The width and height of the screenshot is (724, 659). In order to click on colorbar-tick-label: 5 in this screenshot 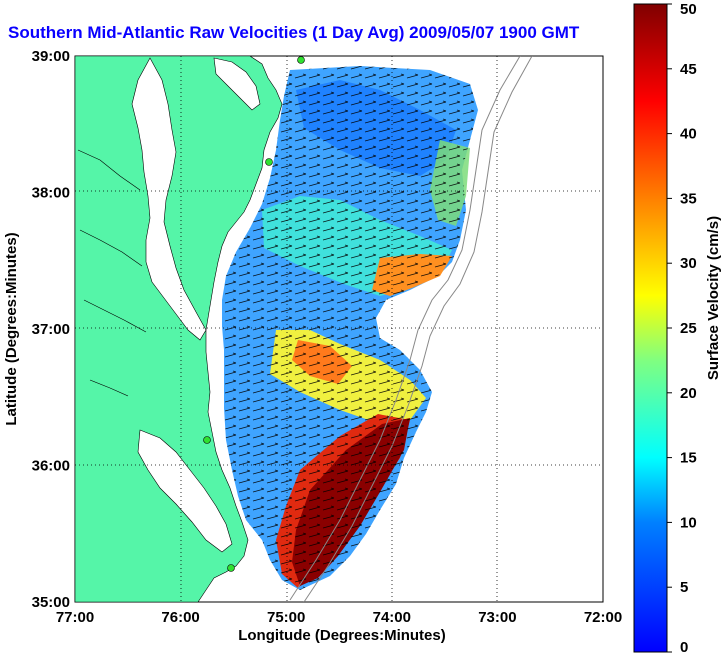, I will do `click(684, 587)`.